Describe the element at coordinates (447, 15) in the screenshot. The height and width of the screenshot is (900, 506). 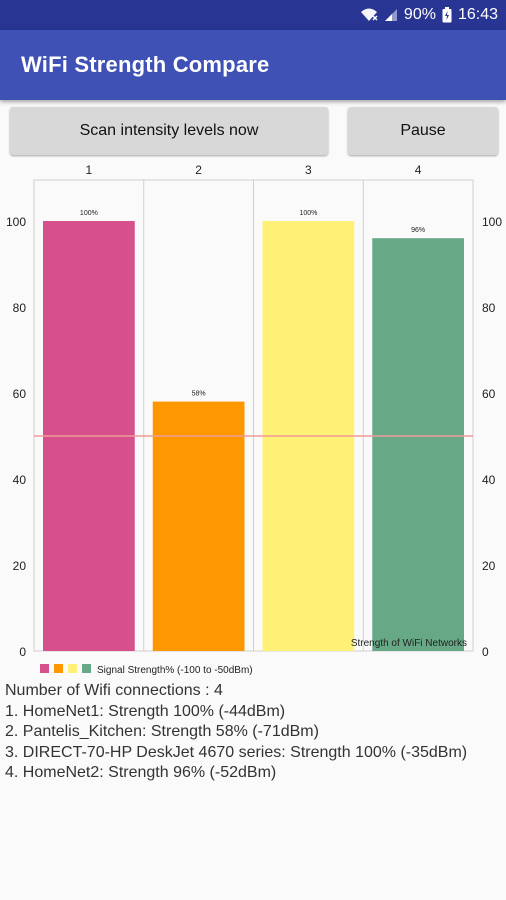
I see `battery-icon` at that location.